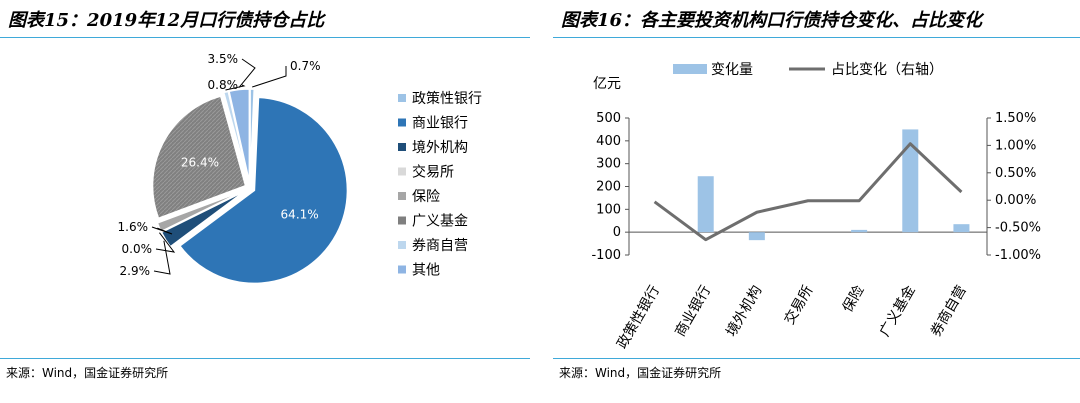 The width and height of the screenshot is (1080, 403). What do you see at coordinates (1018, 255) in the screenshot?
I see `y2-tick-label: -1.00%` at bounding box center [1018, 255].